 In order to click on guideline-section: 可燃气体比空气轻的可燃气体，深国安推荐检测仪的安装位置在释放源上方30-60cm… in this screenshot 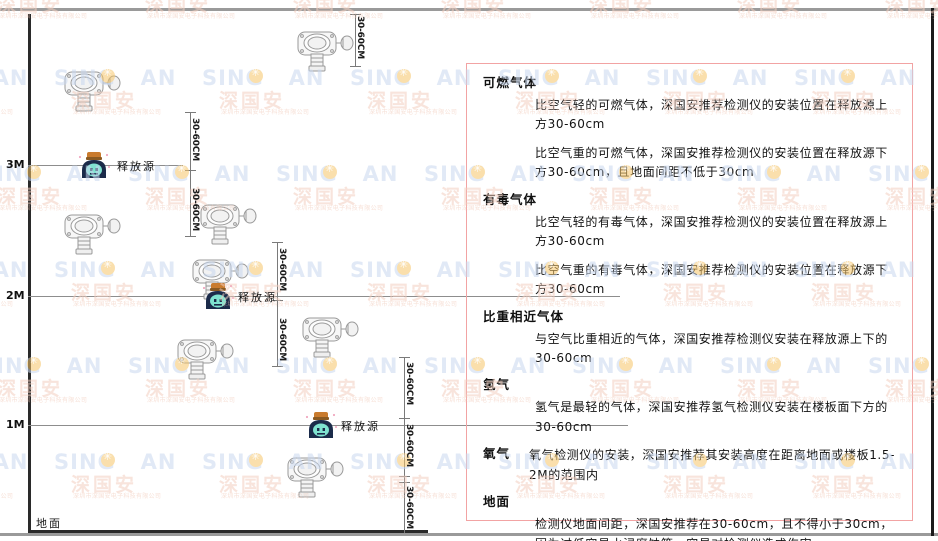, I will do `click(690, 129)`.